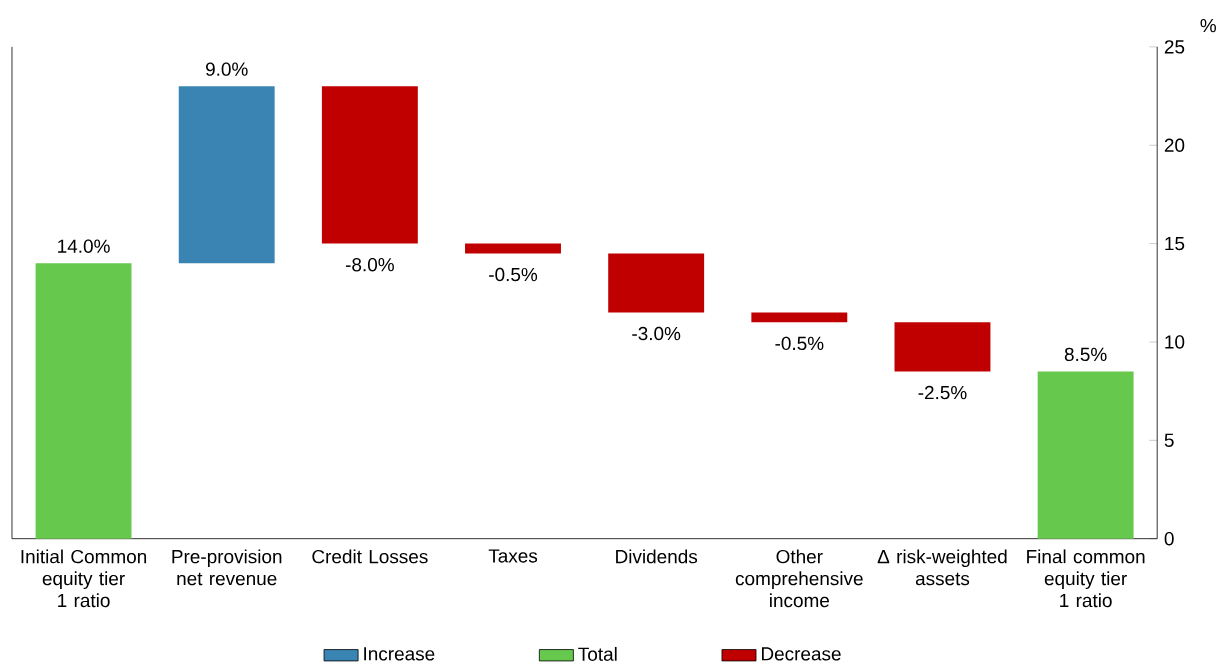  I want to click on x-tick-label: Initial Common equity tier 1 ratio, so click(84, 578).